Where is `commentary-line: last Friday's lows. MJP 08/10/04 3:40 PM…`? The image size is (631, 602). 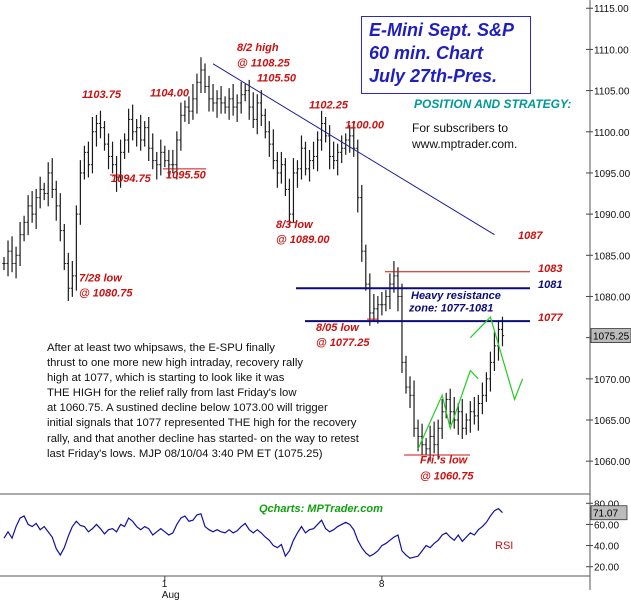
commentary-line: last Friday's lows. MJP 08/10/04 3:40 PM… is located at coordinates (185, 453).